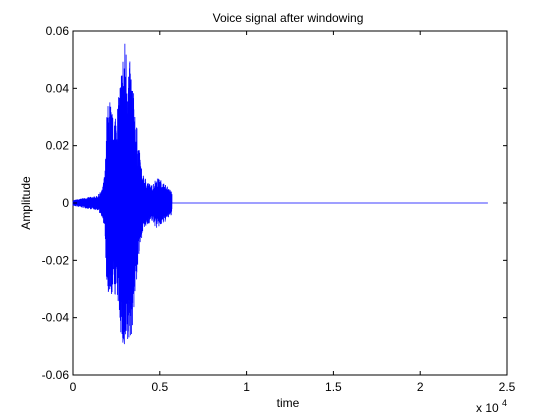 Image resolution: width=560 pixels, height=420 pixels. I want to click on x-tick-label: 1.5, so click(333, 387).